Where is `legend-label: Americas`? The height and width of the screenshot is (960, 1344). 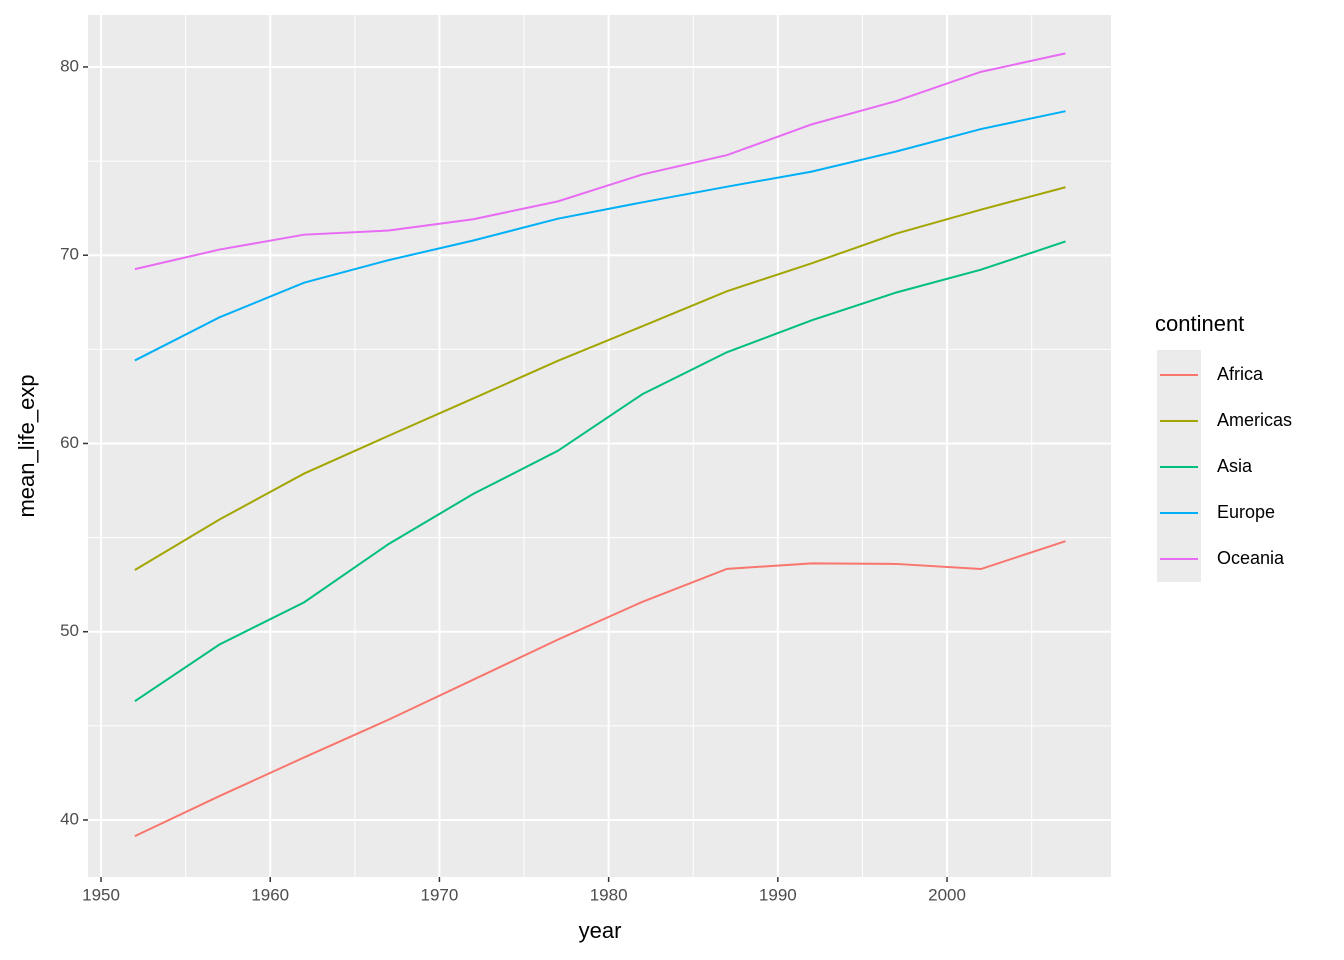 legend-label: Americas is located at coordinates (1254, 420).